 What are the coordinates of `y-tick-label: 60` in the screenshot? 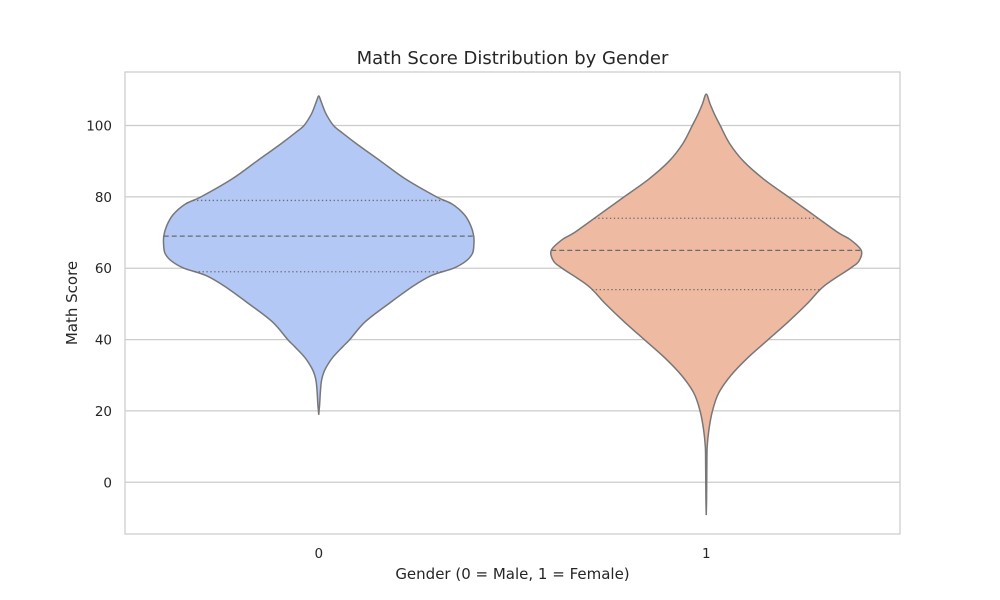 It's located at (103, 269).